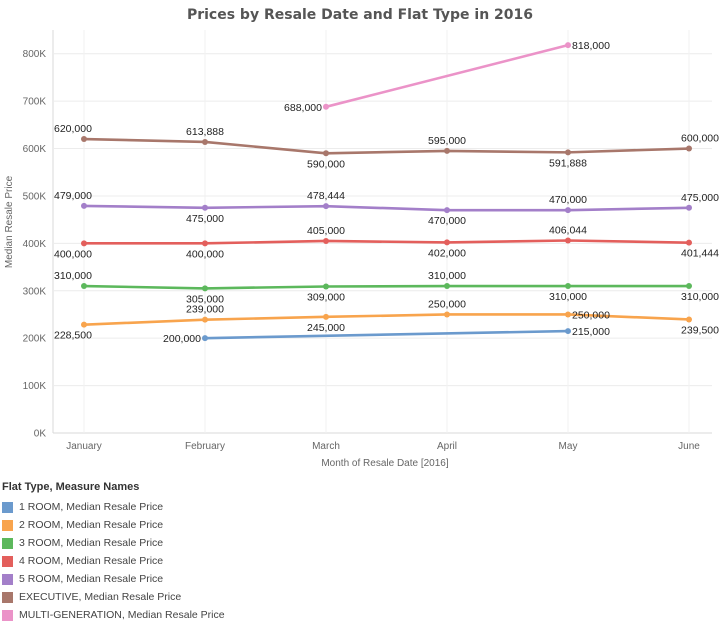 The image size is (720, 624). I want to click on x-tick-label: May, so click(568, 446).